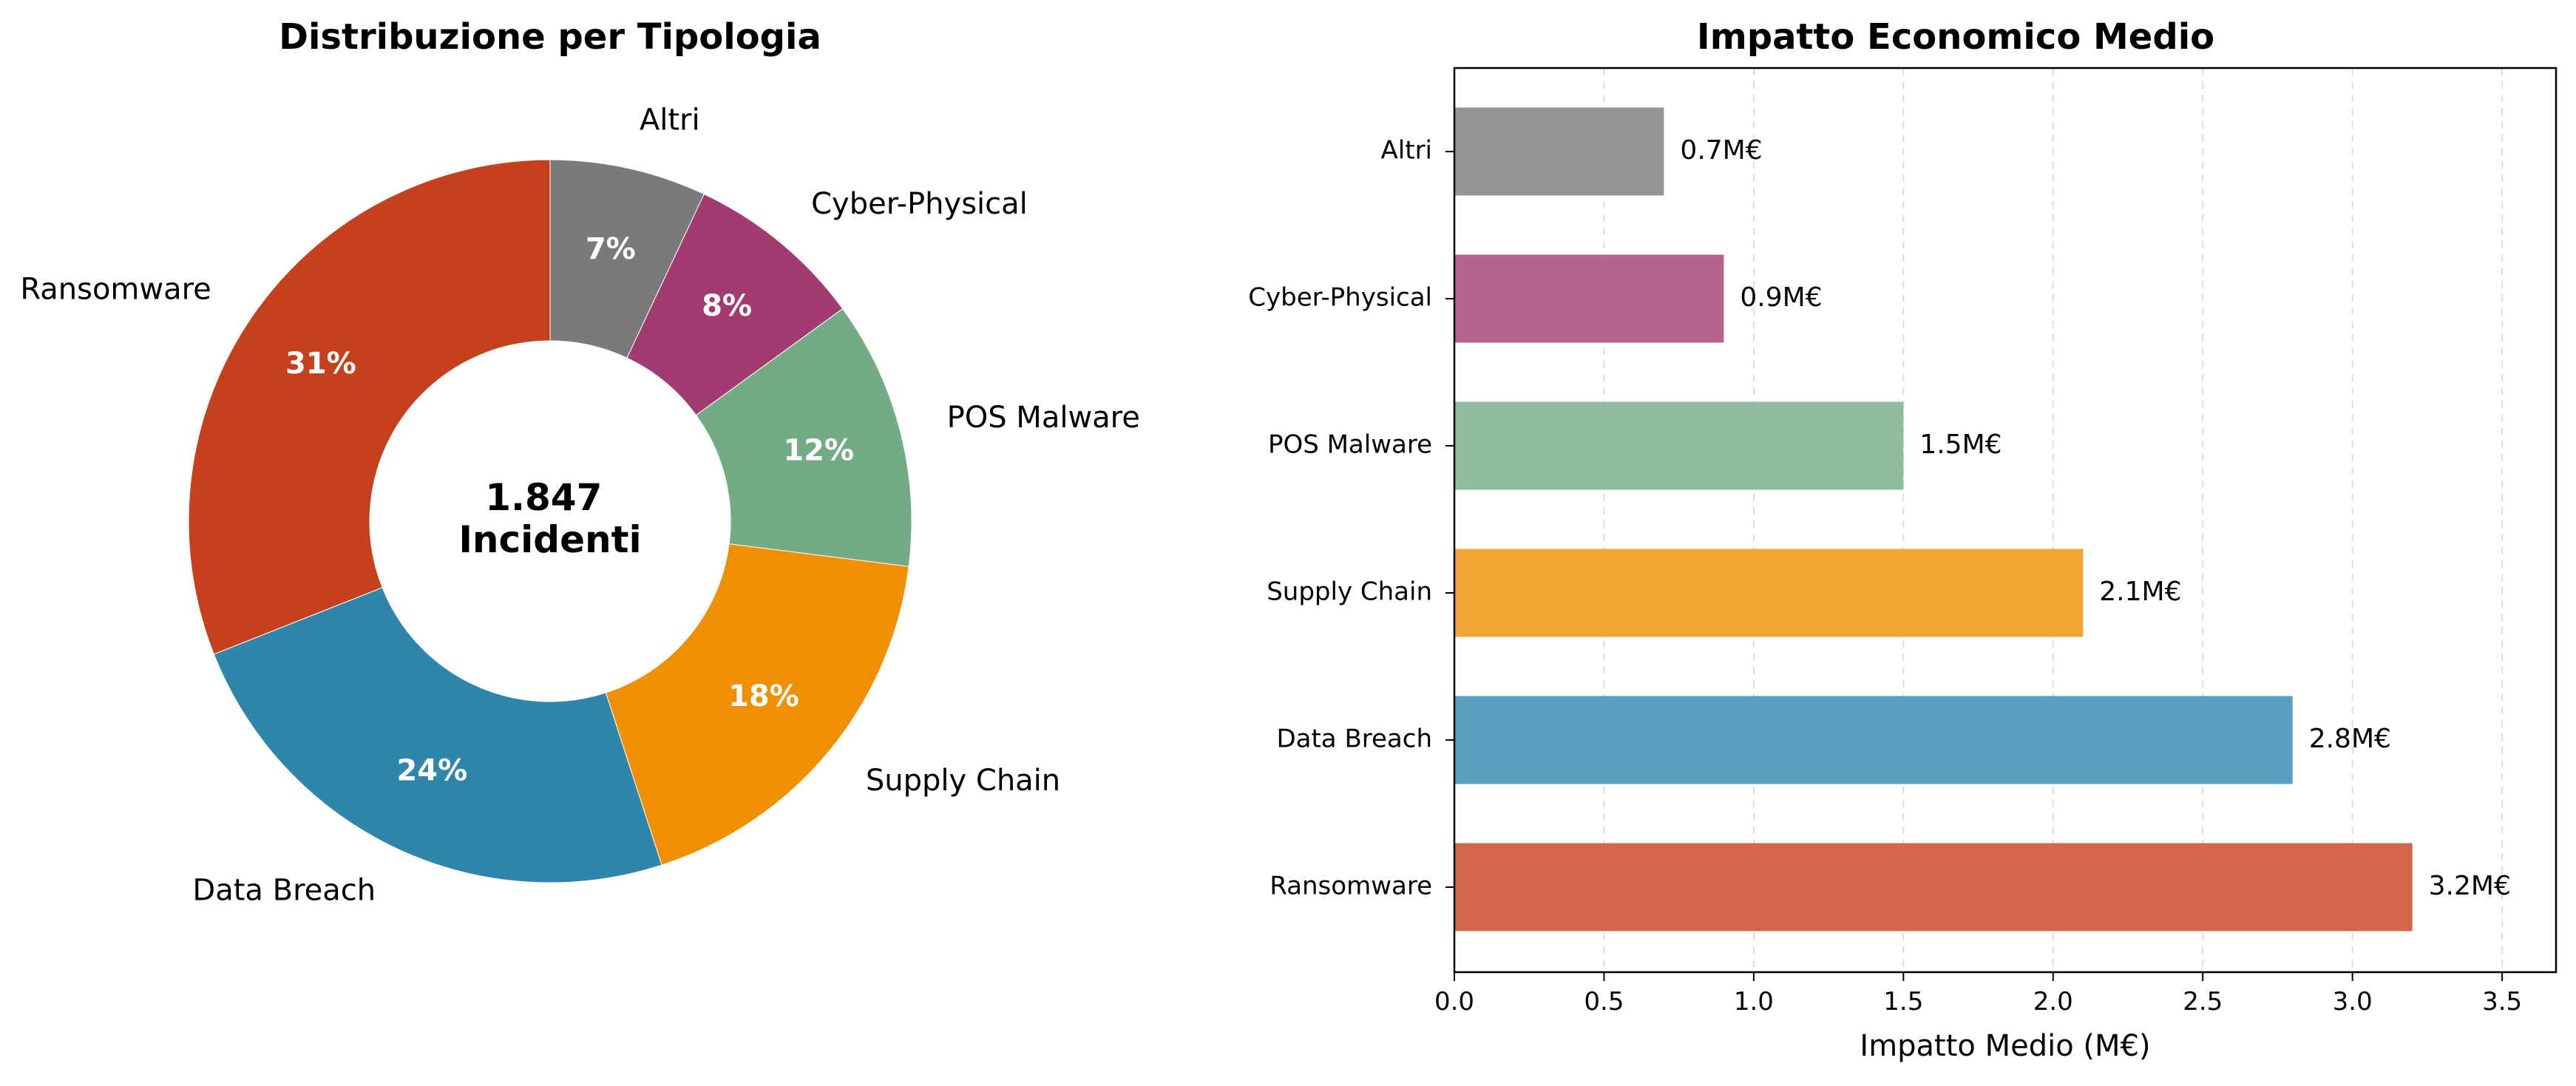 Image resolution: width=2576 pixels, height=1086 pixels. I want to click on pie-label-ransomware: Ransomware, so click(115, 290).